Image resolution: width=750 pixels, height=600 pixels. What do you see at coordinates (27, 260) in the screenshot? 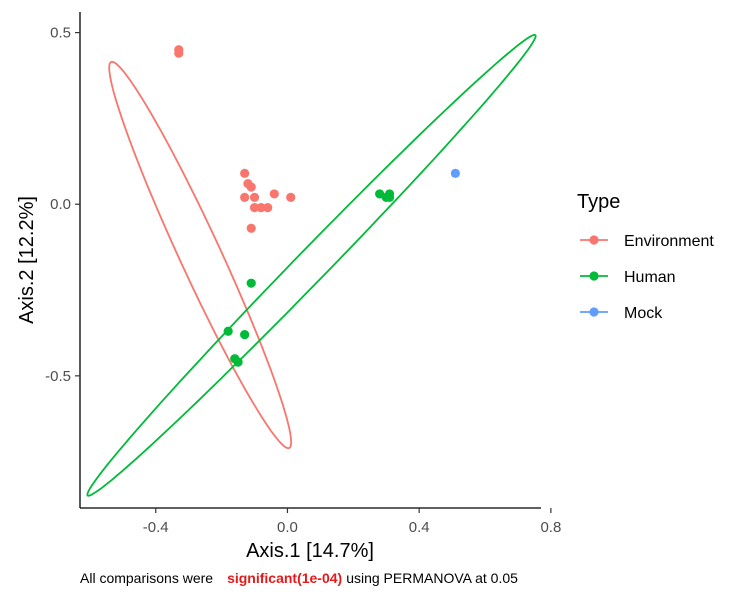
I see `y-axis-title: Axis.2 [12.2%]` at bounding box center [27, 260].